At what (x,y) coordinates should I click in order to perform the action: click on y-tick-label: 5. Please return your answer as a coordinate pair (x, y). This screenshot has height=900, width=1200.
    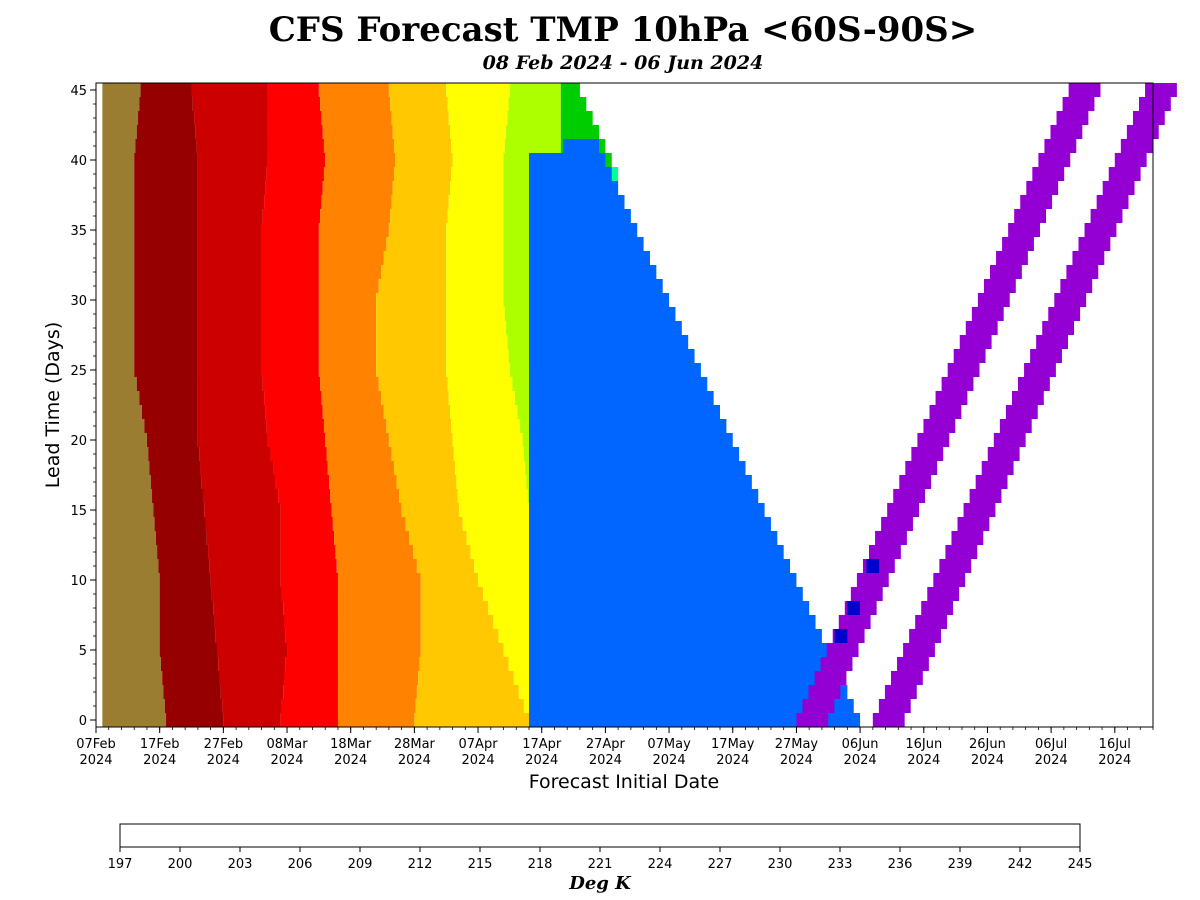
    Looking at the image, I should click on (83, 651).